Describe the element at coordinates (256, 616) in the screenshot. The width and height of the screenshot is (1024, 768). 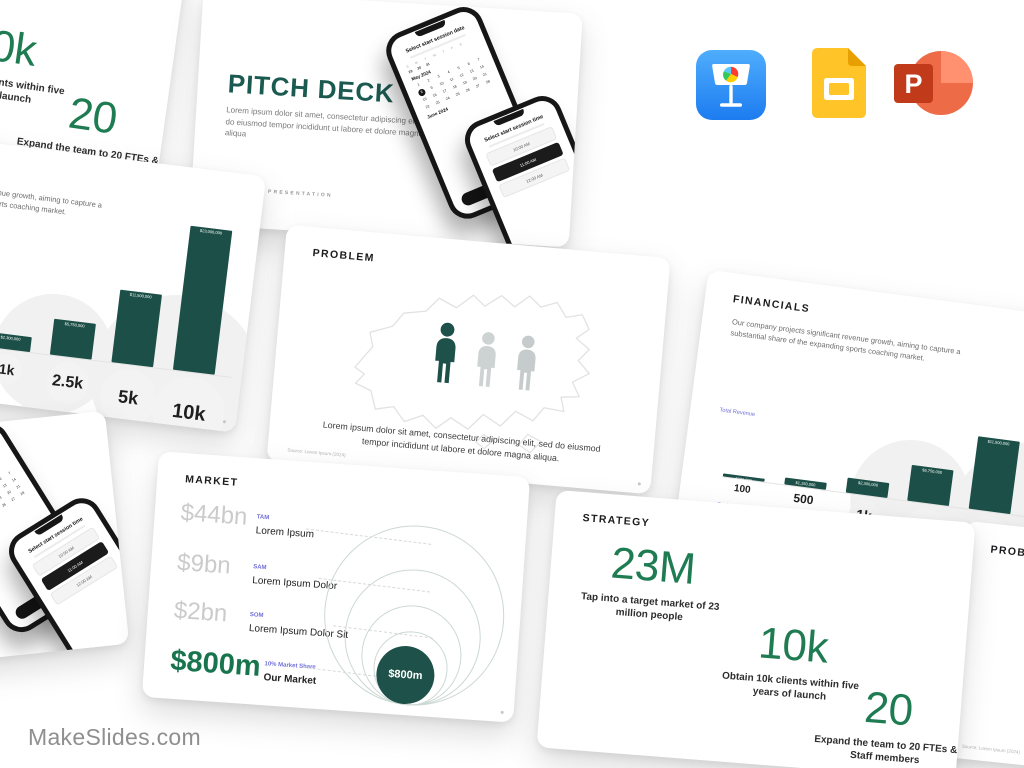
I see `market-tag: SOM` at that location.